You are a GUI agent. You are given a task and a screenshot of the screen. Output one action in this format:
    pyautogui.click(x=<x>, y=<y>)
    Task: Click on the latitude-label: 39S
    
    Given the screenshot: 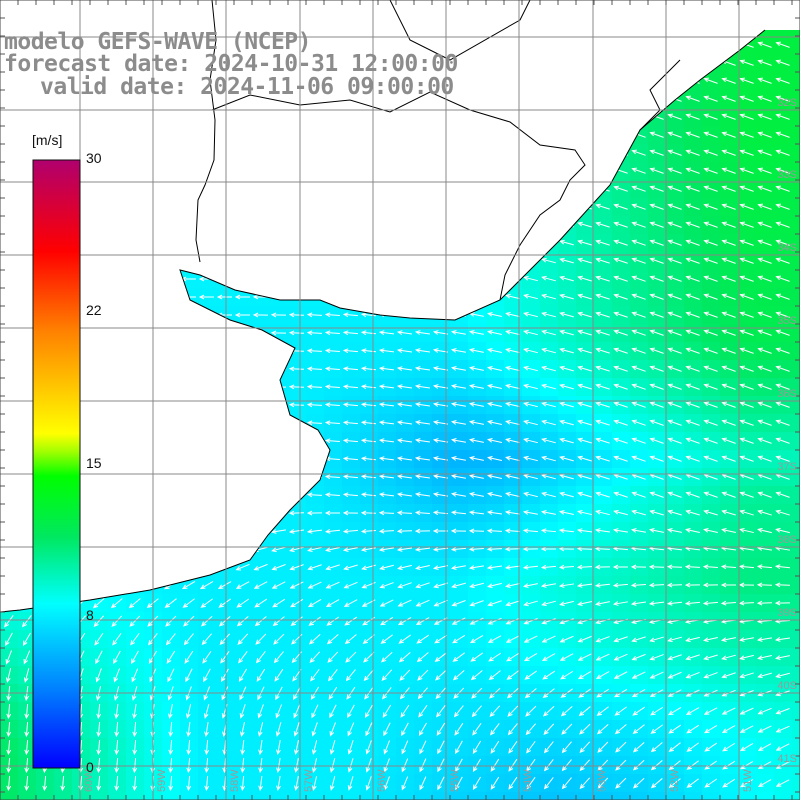 What is the action you would take?
    pyautogui.click(x=787, y=613)
    